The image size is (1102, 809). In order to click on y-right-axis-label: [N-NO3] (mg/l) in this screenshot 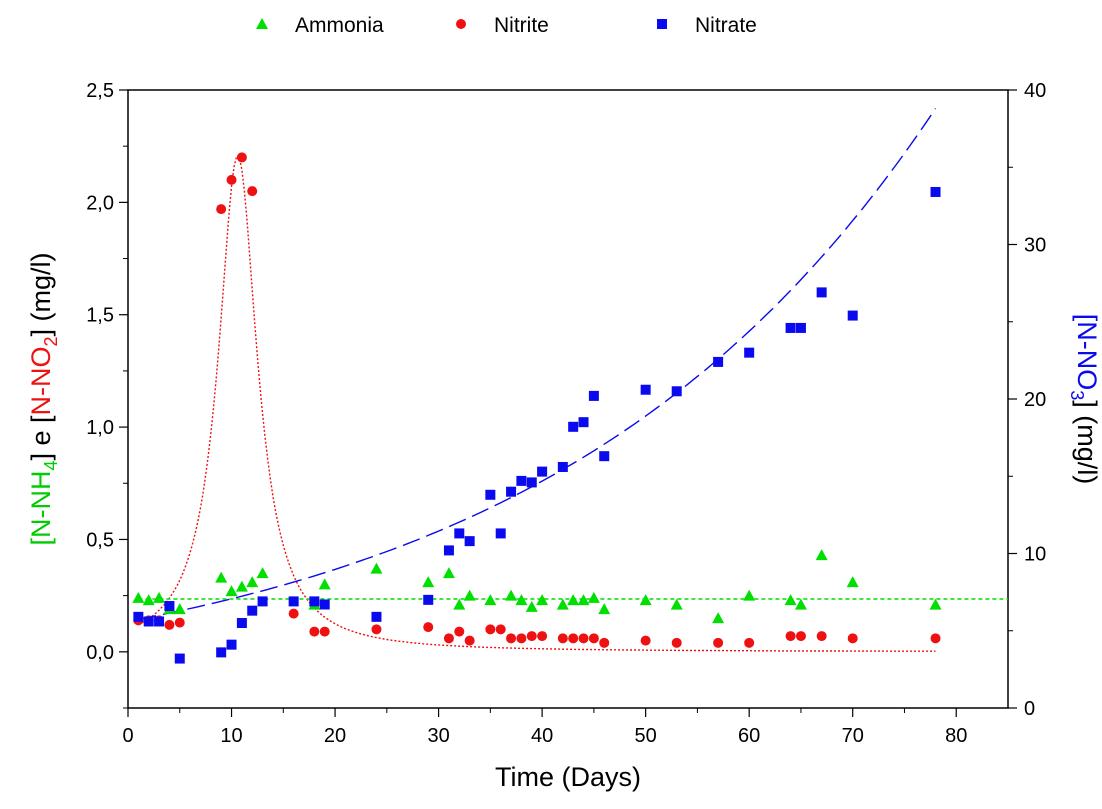, I will do `click(1084, 399)`.